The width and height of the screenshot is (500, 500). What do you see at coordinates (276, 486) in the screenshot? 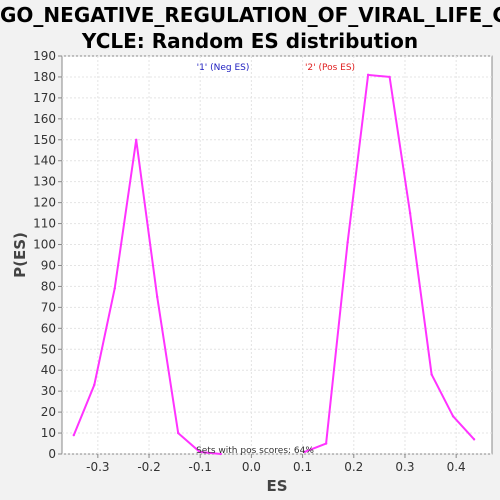
I see `x-axis-label: ES` at bounding box center [276, 486].